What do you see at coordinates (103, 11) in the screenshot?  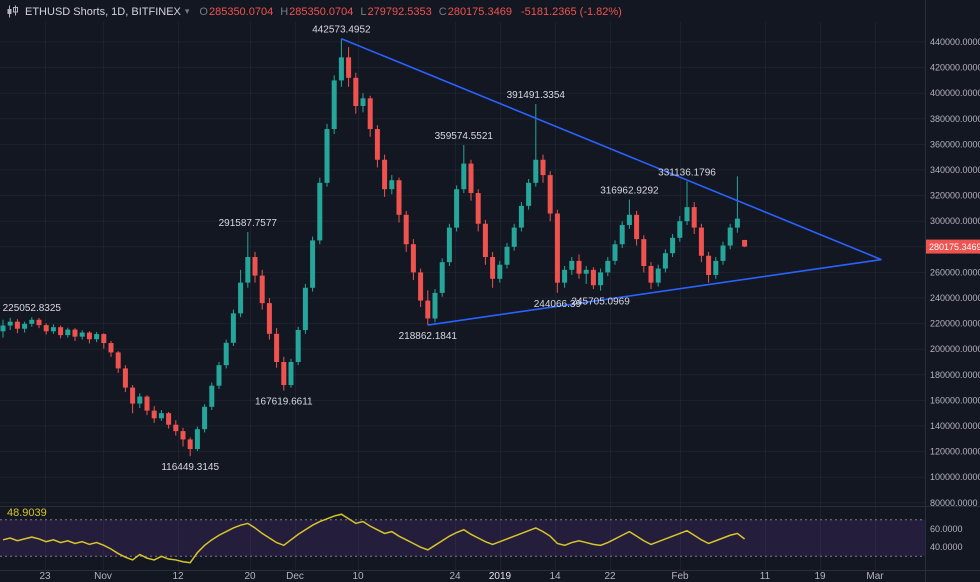 I see `symbol-title: ETHUSD Shorts, 1D, BITFINEX` at bounding box center [103, 11].